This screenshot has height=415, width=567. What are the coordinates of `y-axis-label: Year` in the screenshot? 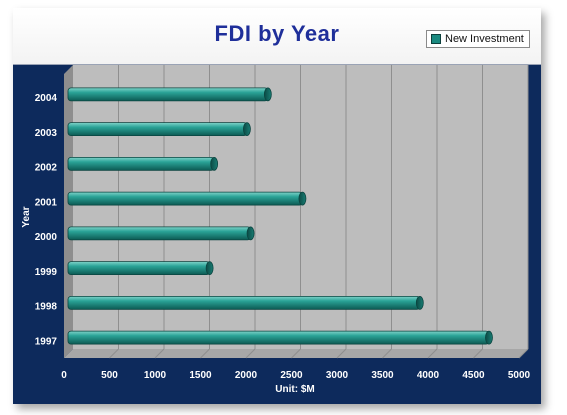 It's located at (26, 216).